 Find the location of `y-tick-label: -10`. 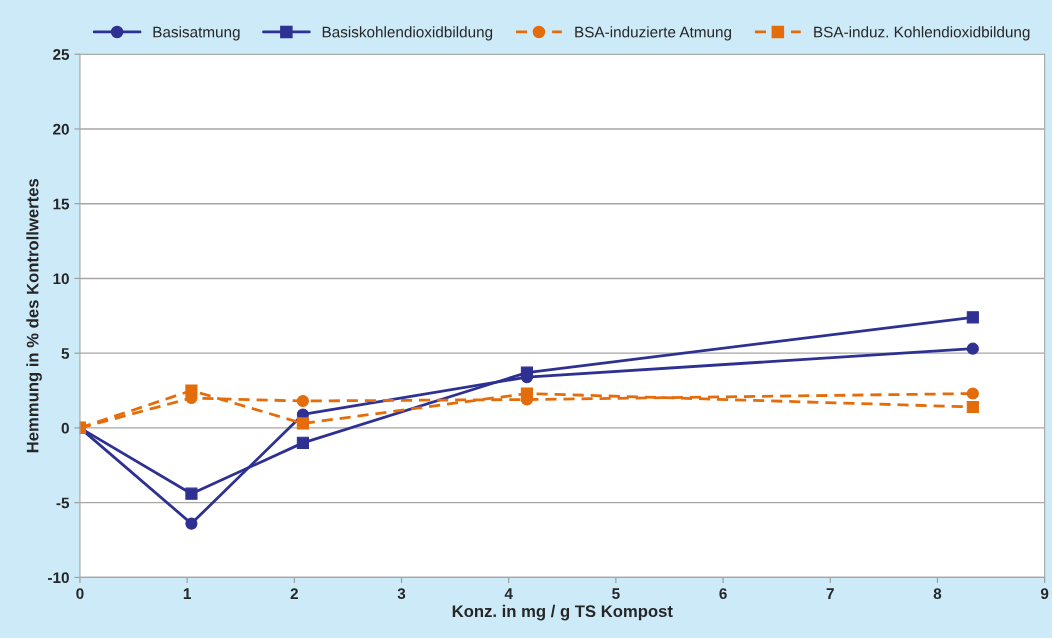

y-tick-label: -10 is located at coordinates (58, 578).